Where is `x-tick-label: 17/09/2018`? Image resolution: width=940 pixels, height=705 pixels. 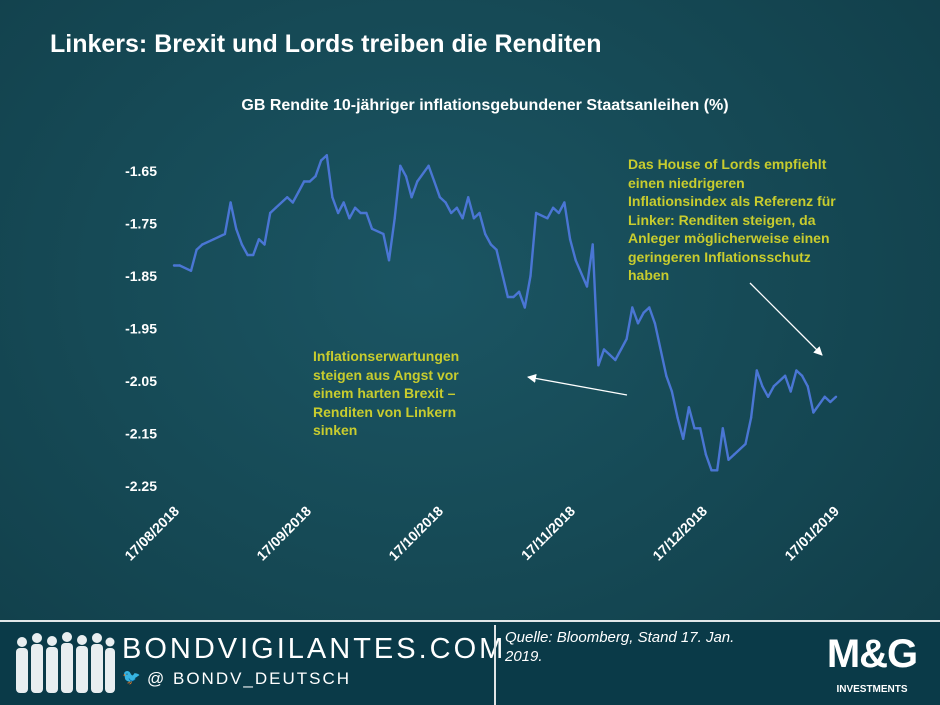
x-tick-label: 17/09/2018 is located at coordinates (283, 533).